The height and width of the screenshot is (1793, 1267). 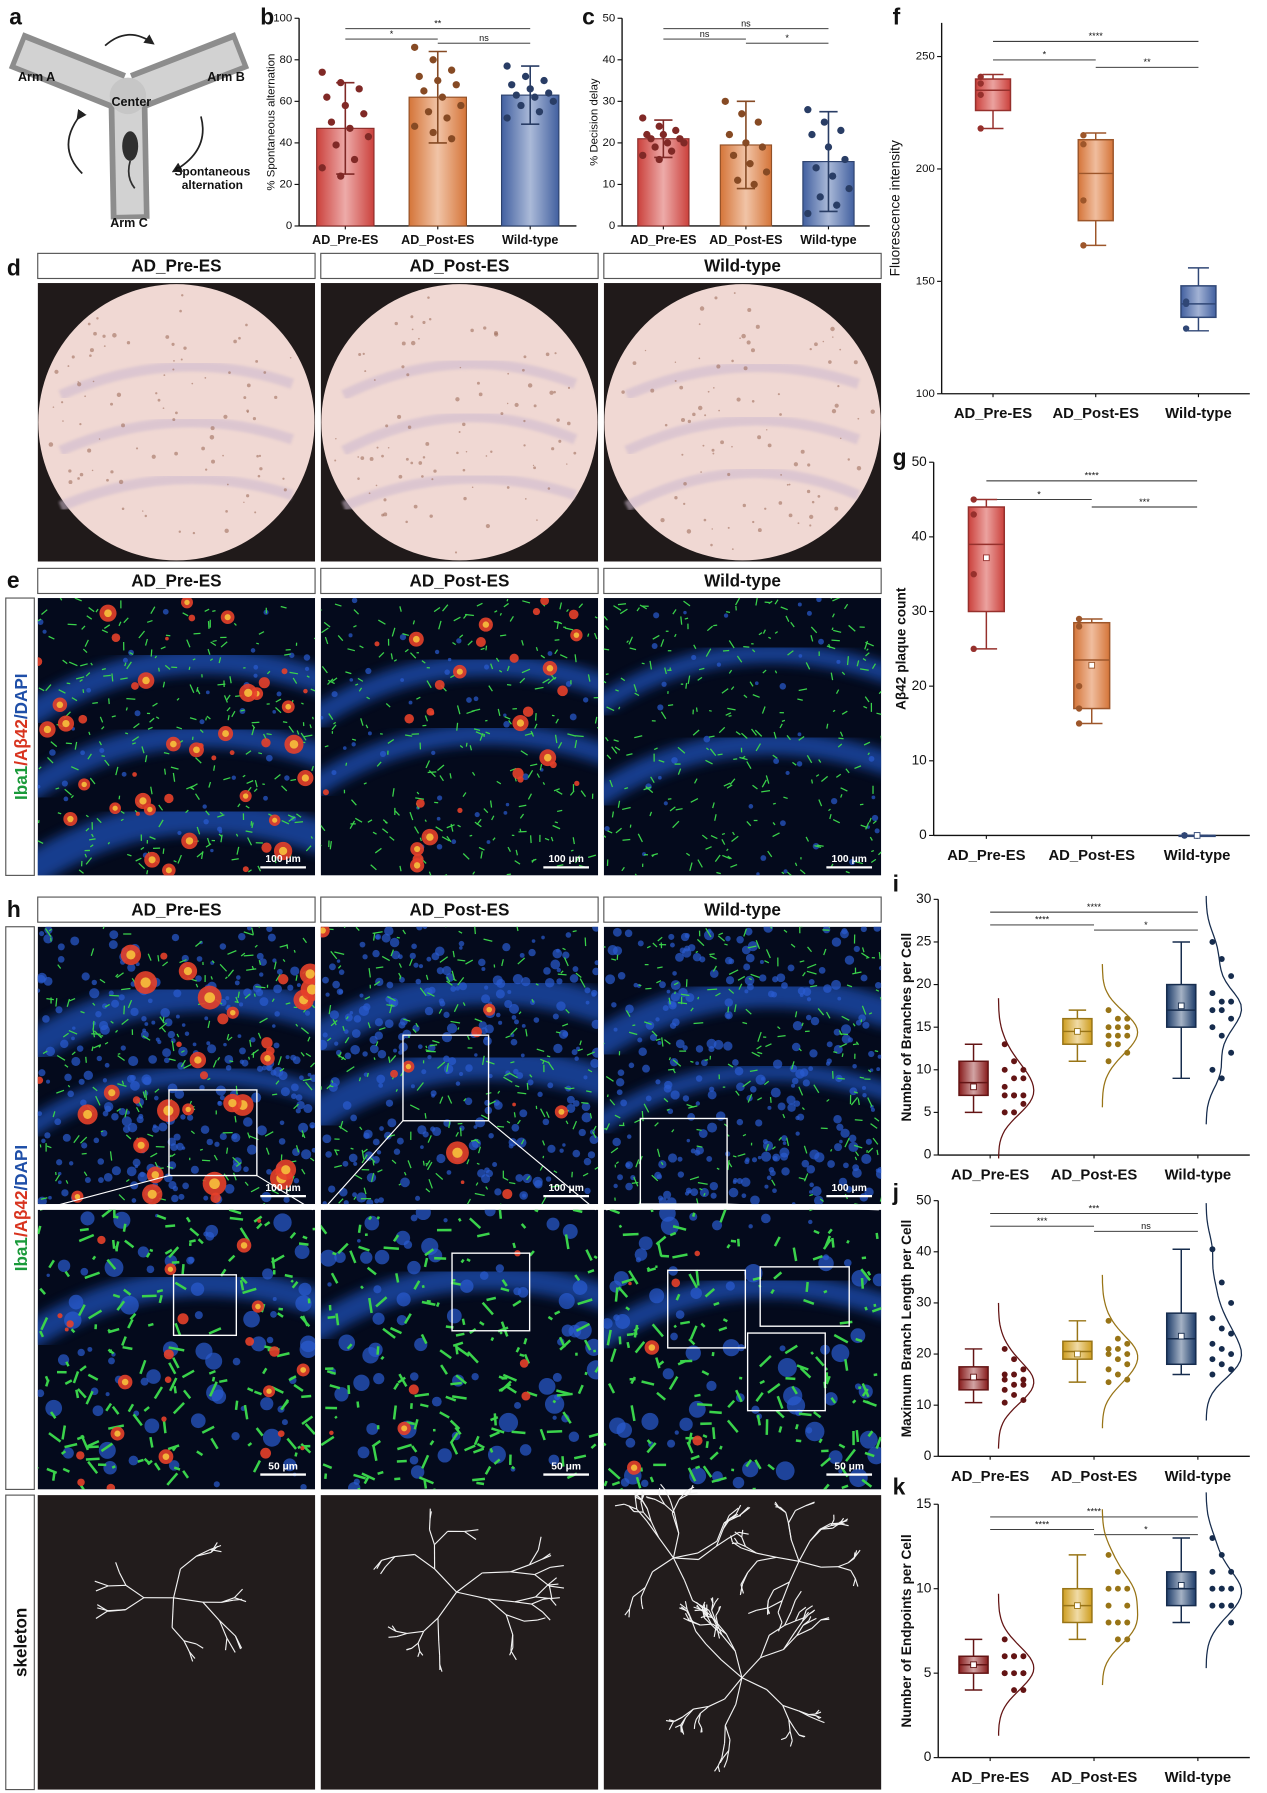 What do you see at coordinates (1077, 1031) in the screenshot?
I see `mean-marker` at bounding box center [1077, 1031].